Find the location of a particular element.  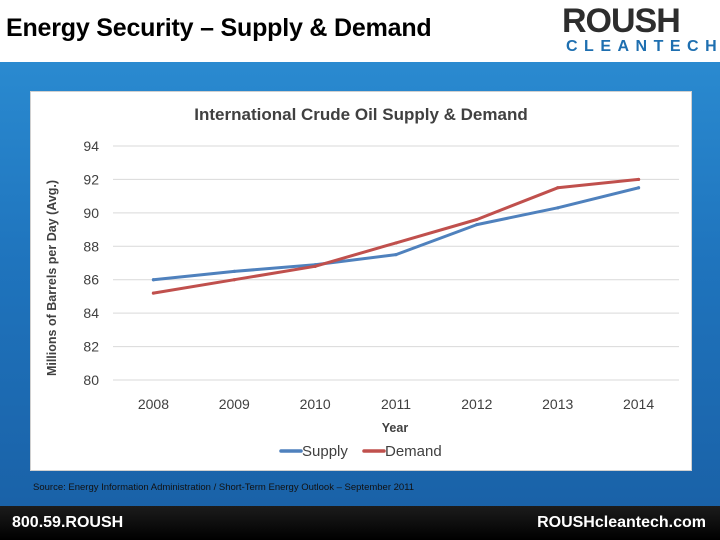

y-tick-label: 86 is located at coordinates (91, 280).